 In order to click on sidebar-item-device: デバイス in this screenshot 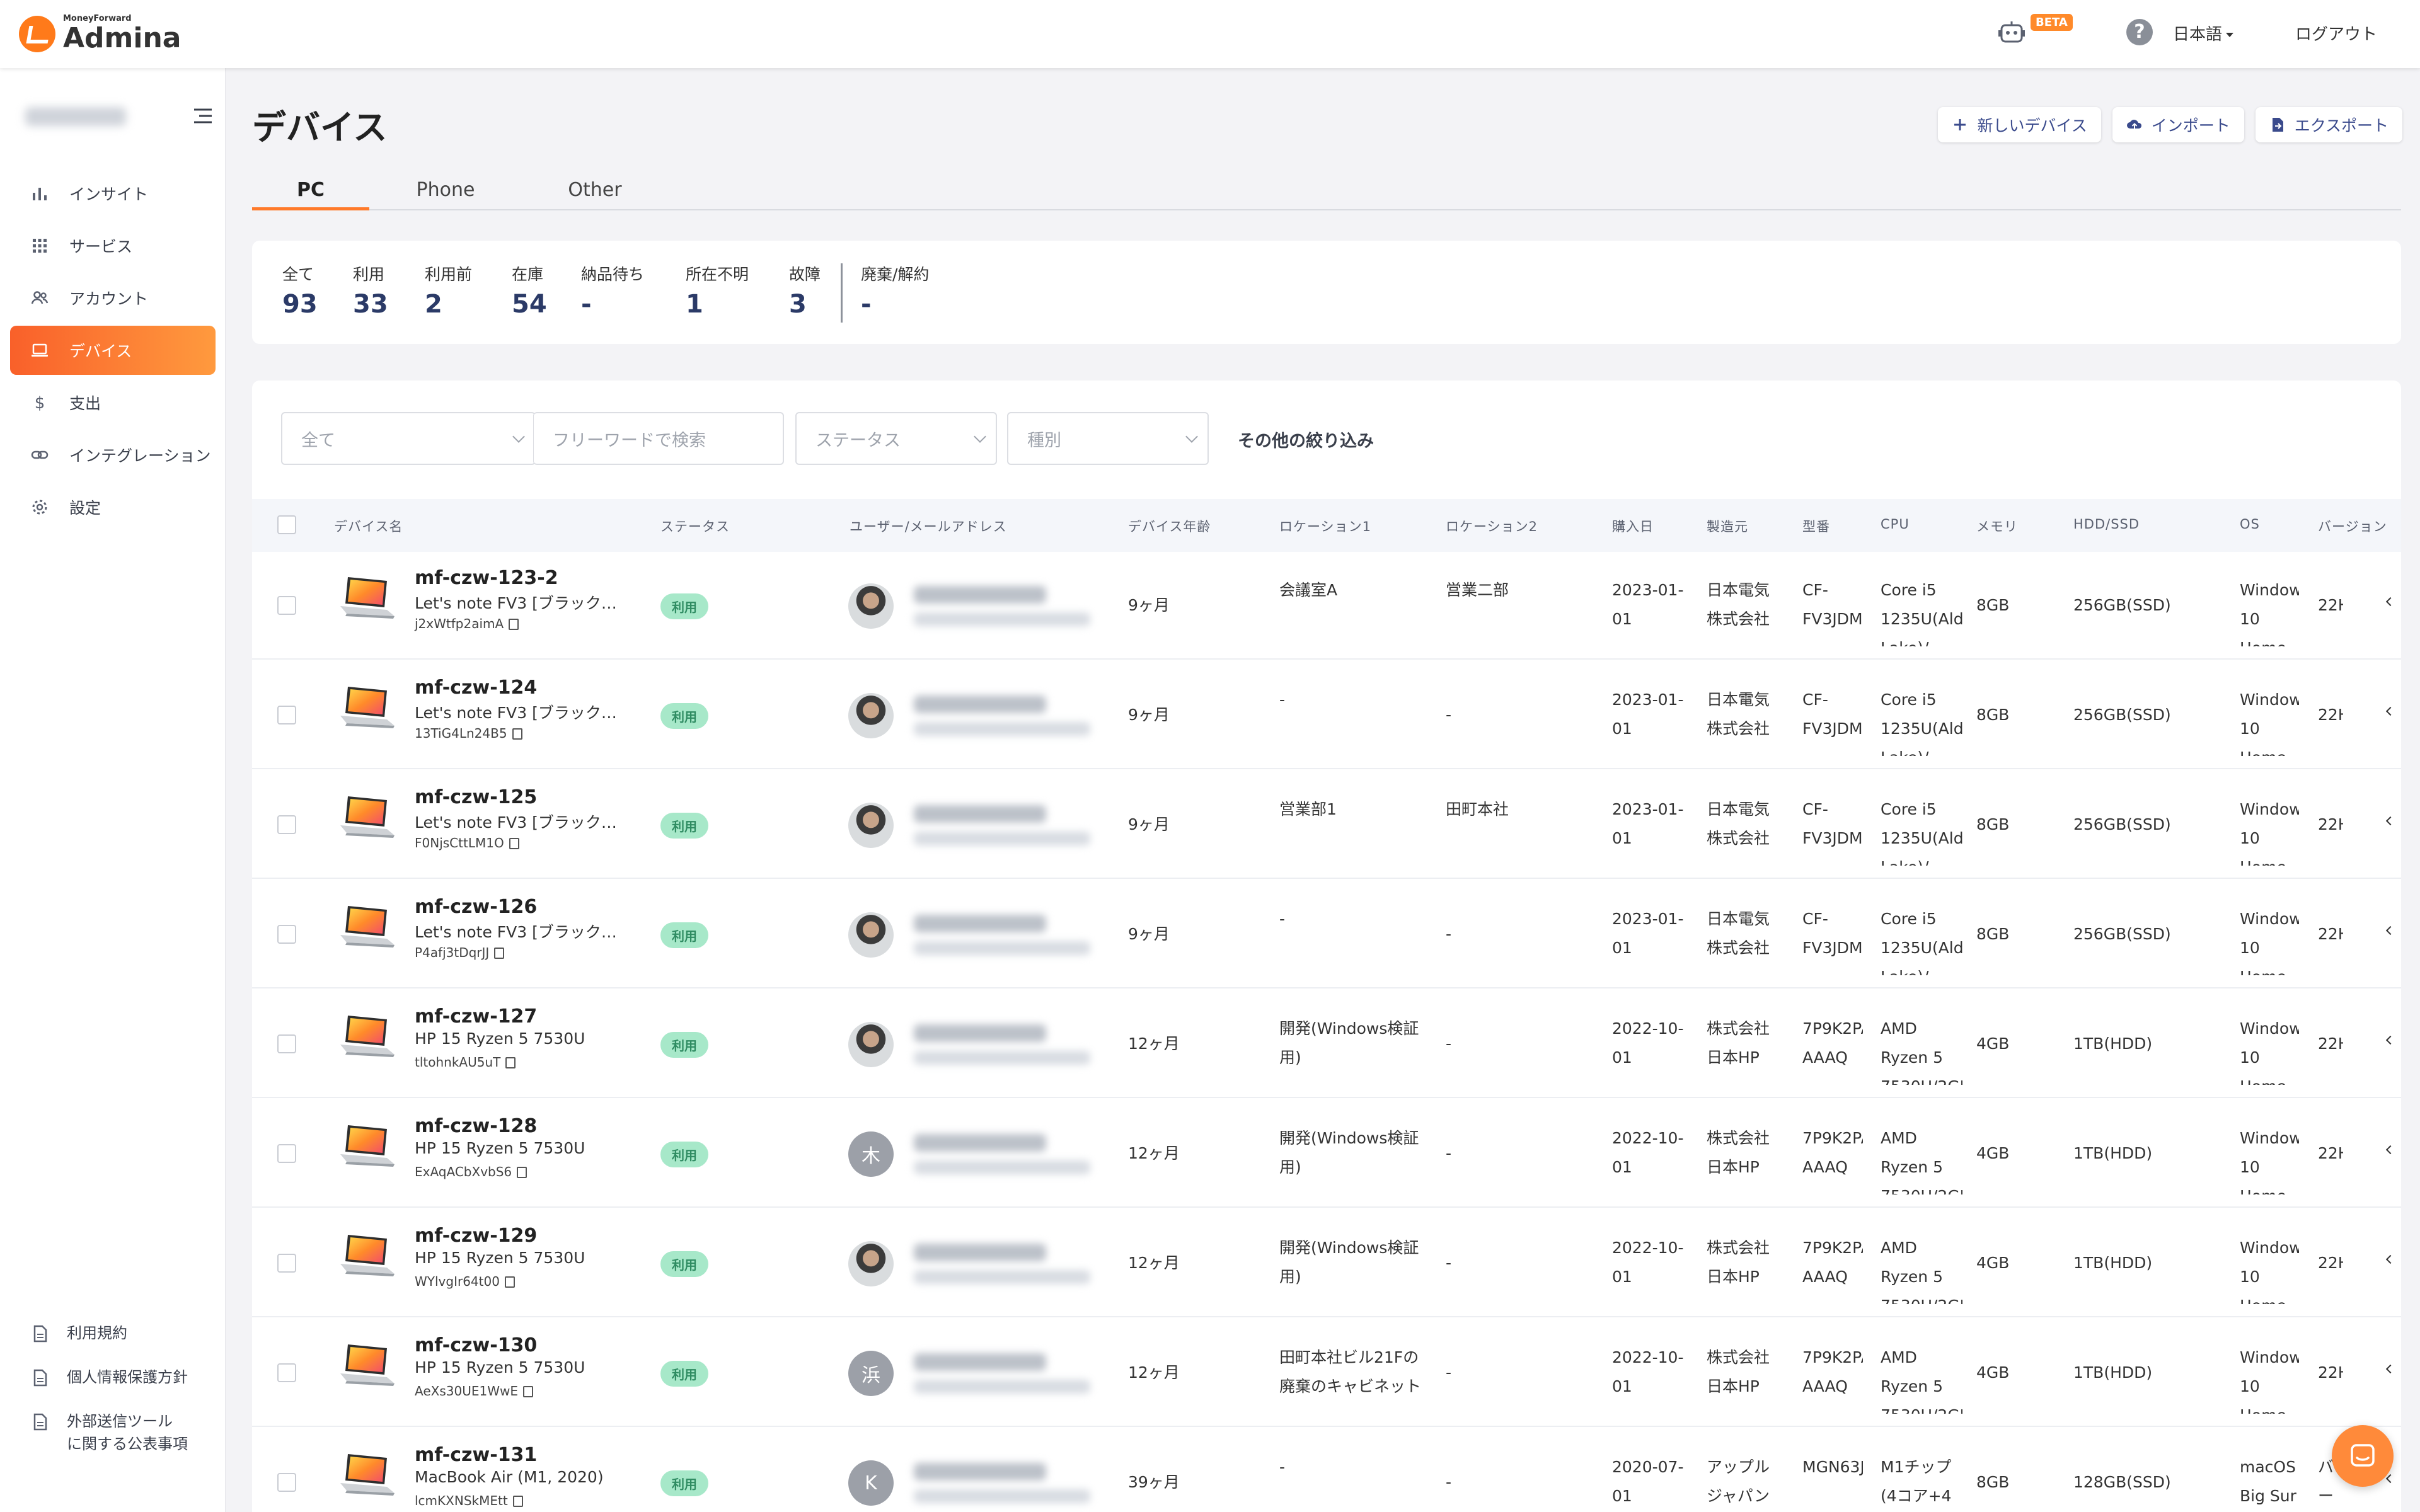, I will do `click(113, 350)`.